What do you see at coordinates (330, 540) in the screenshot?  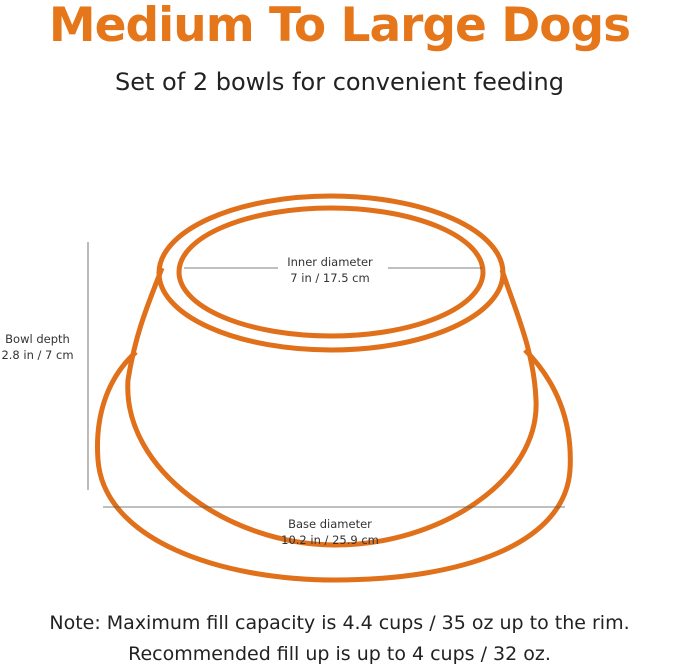 I see `base-diameter-value: 10.2 in / 25.9 cm` at bounding box center [330, 540].